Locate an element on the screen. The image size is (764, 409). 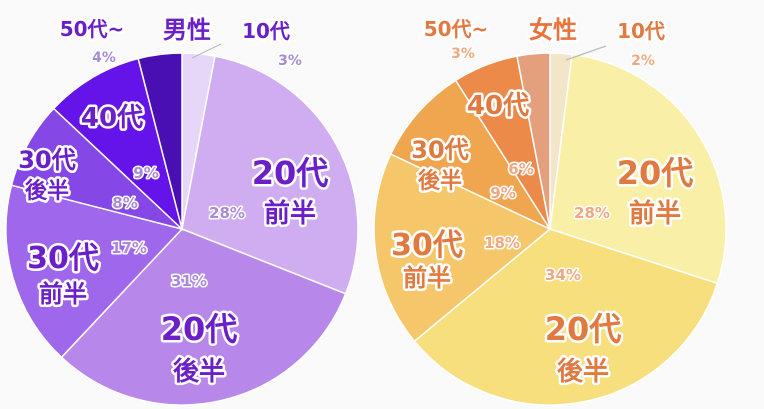
pie-1-label-6: 50代~ is located at coordinates (456, 29).